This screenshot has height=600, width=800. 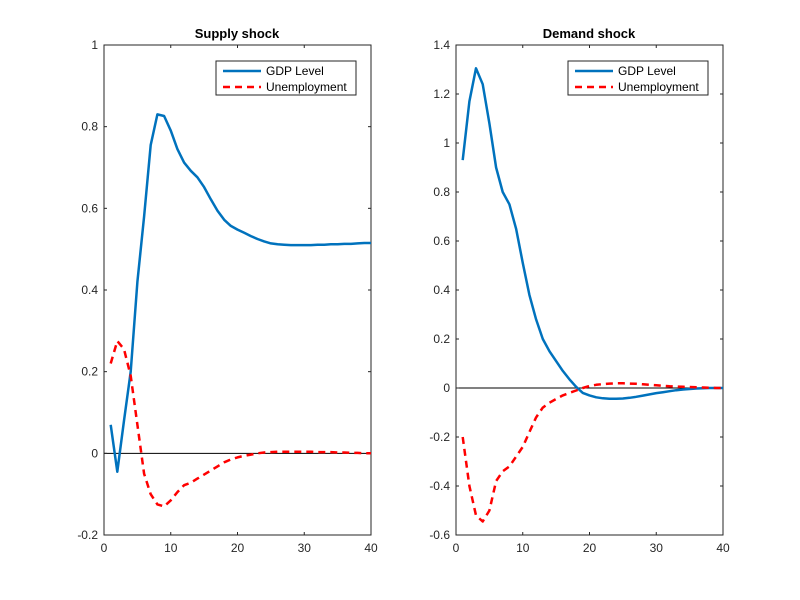 I want to click on y-tick-label: -0.4, so click(x=439, y=486).